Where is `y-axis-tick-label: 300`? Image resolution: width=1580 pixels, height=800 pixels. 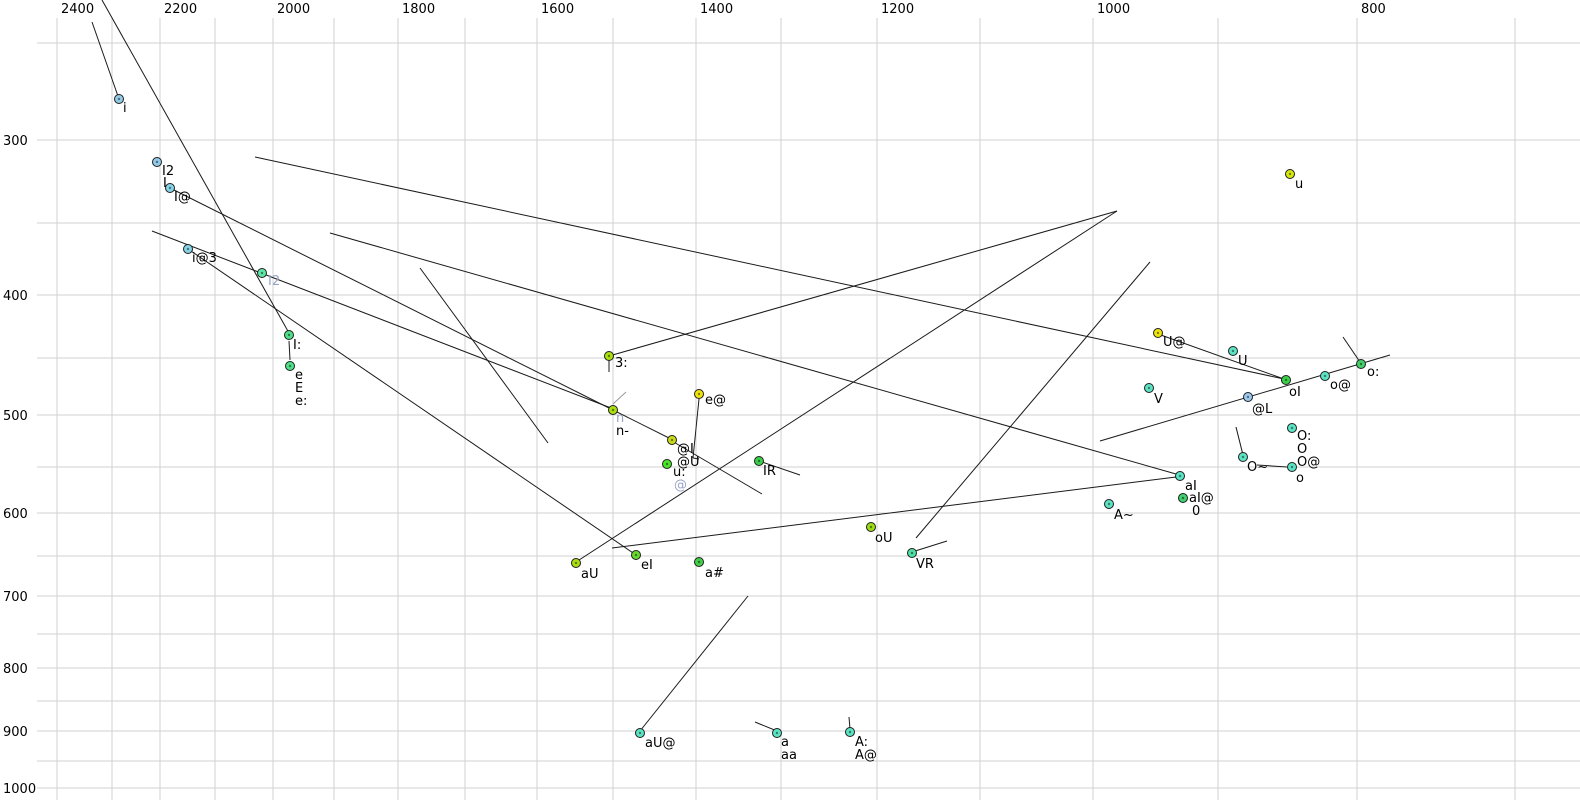 y-axis-tick-label: 300 is located at coordinates (15, 141).